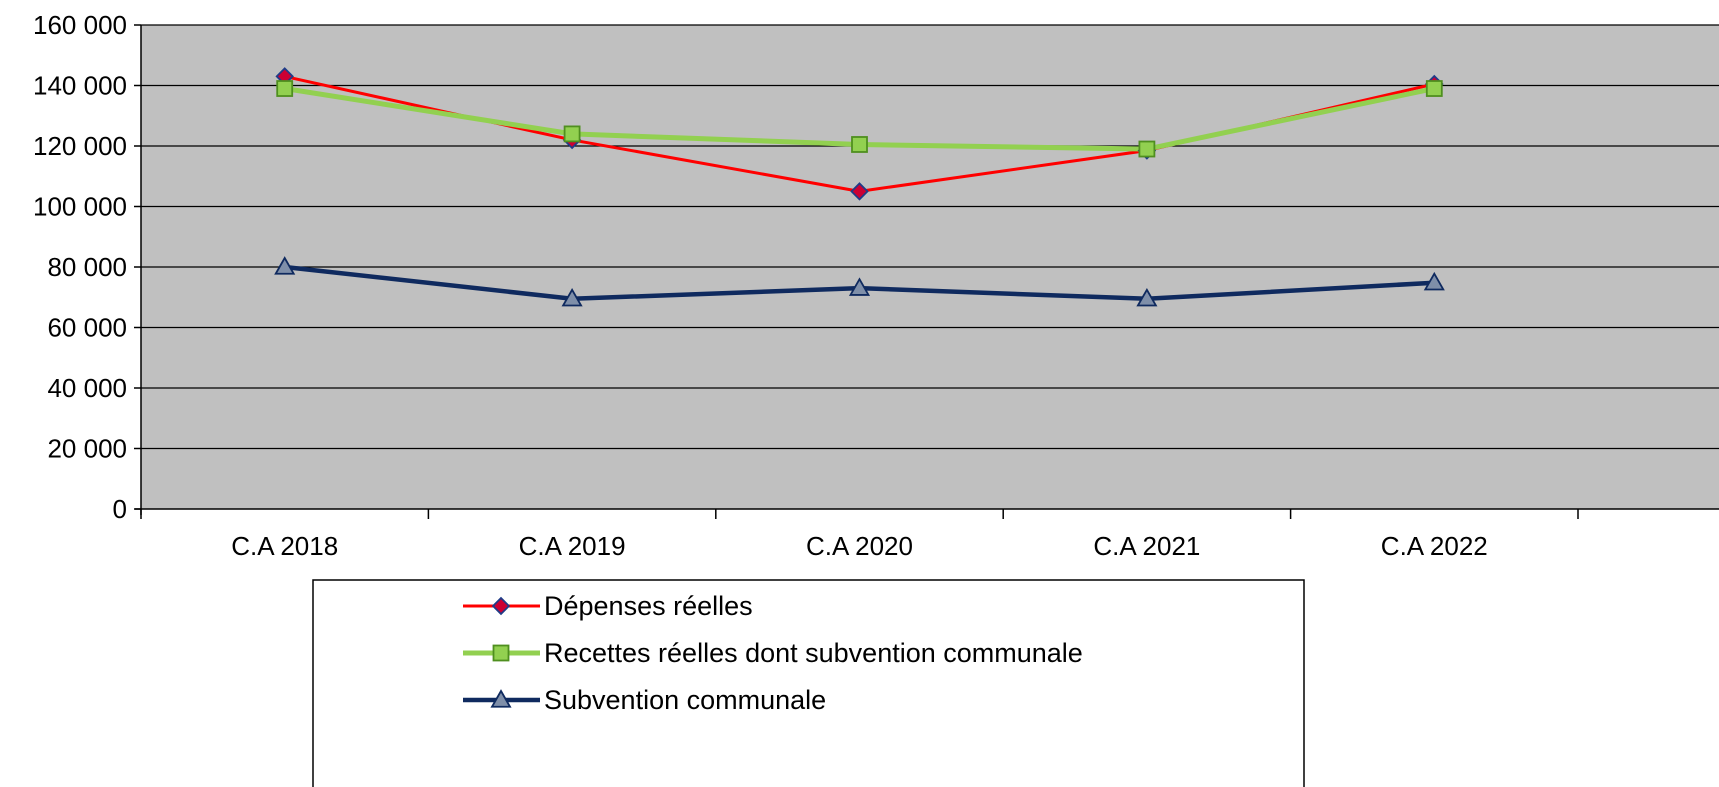 Image resolution: width=1719 pixels, height=787 pixels. I want to click on y-tick-label: 40 000, so click(87, 388).